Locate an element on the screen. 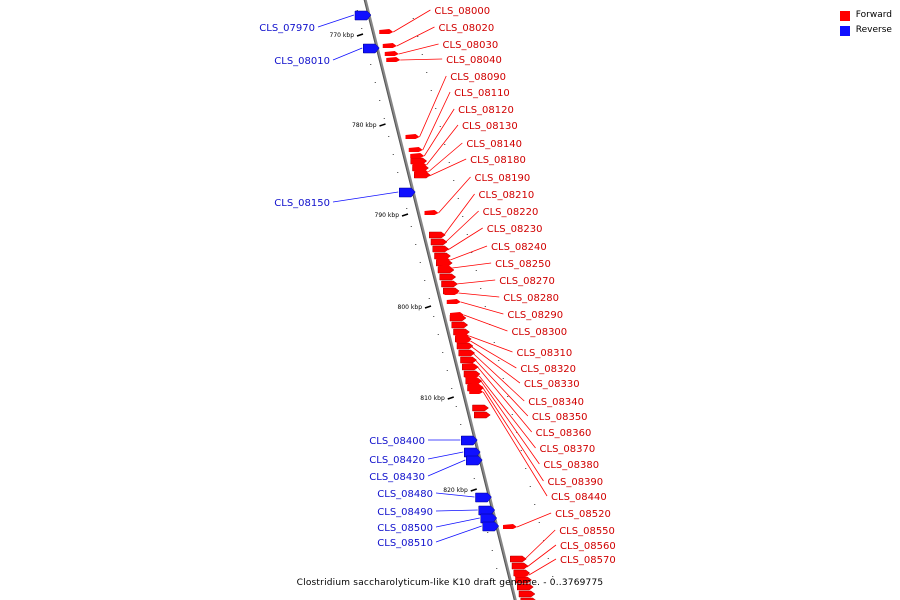 The image size is (900, 600). reverse-gene-label: CLS_08010 is located at coordinates (302, 61).